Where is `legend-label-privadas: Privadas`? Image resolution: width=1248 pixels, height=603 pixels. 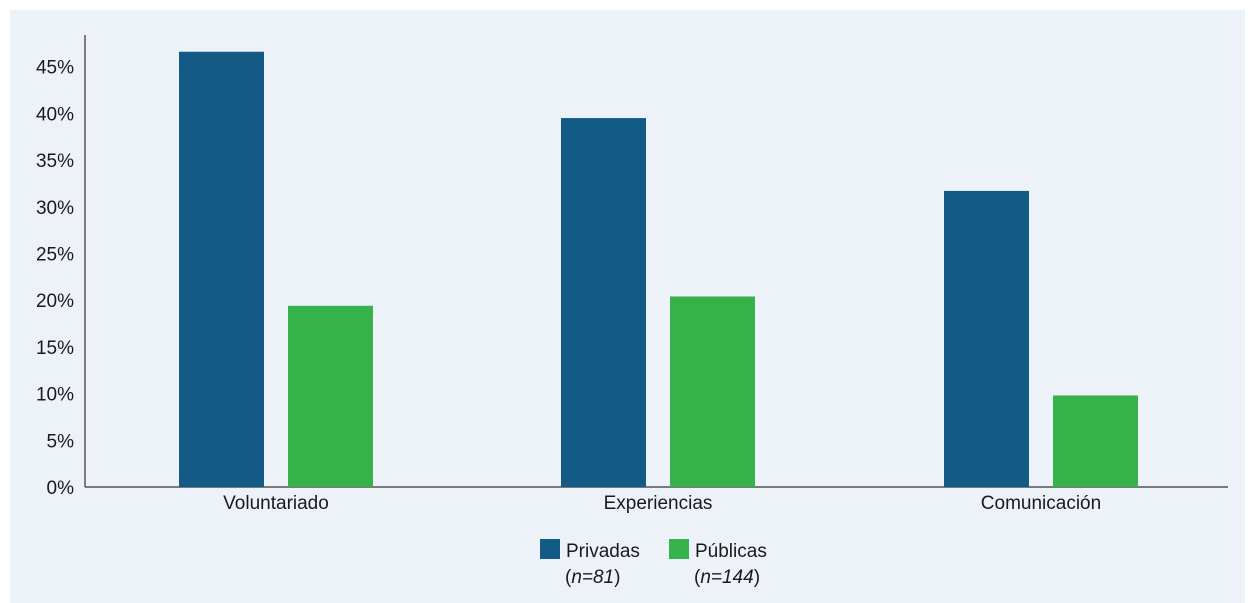 legend-label-privadas: Privadas is located at coordinates (603, 551).